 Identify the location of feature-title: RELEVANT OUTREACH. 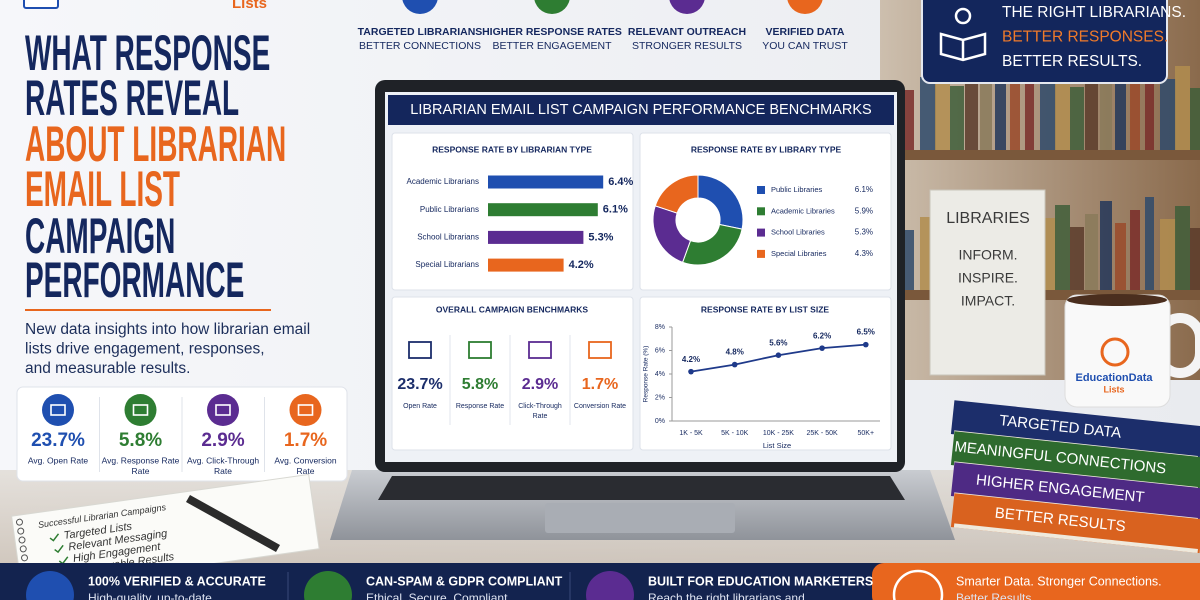
(687, 32).